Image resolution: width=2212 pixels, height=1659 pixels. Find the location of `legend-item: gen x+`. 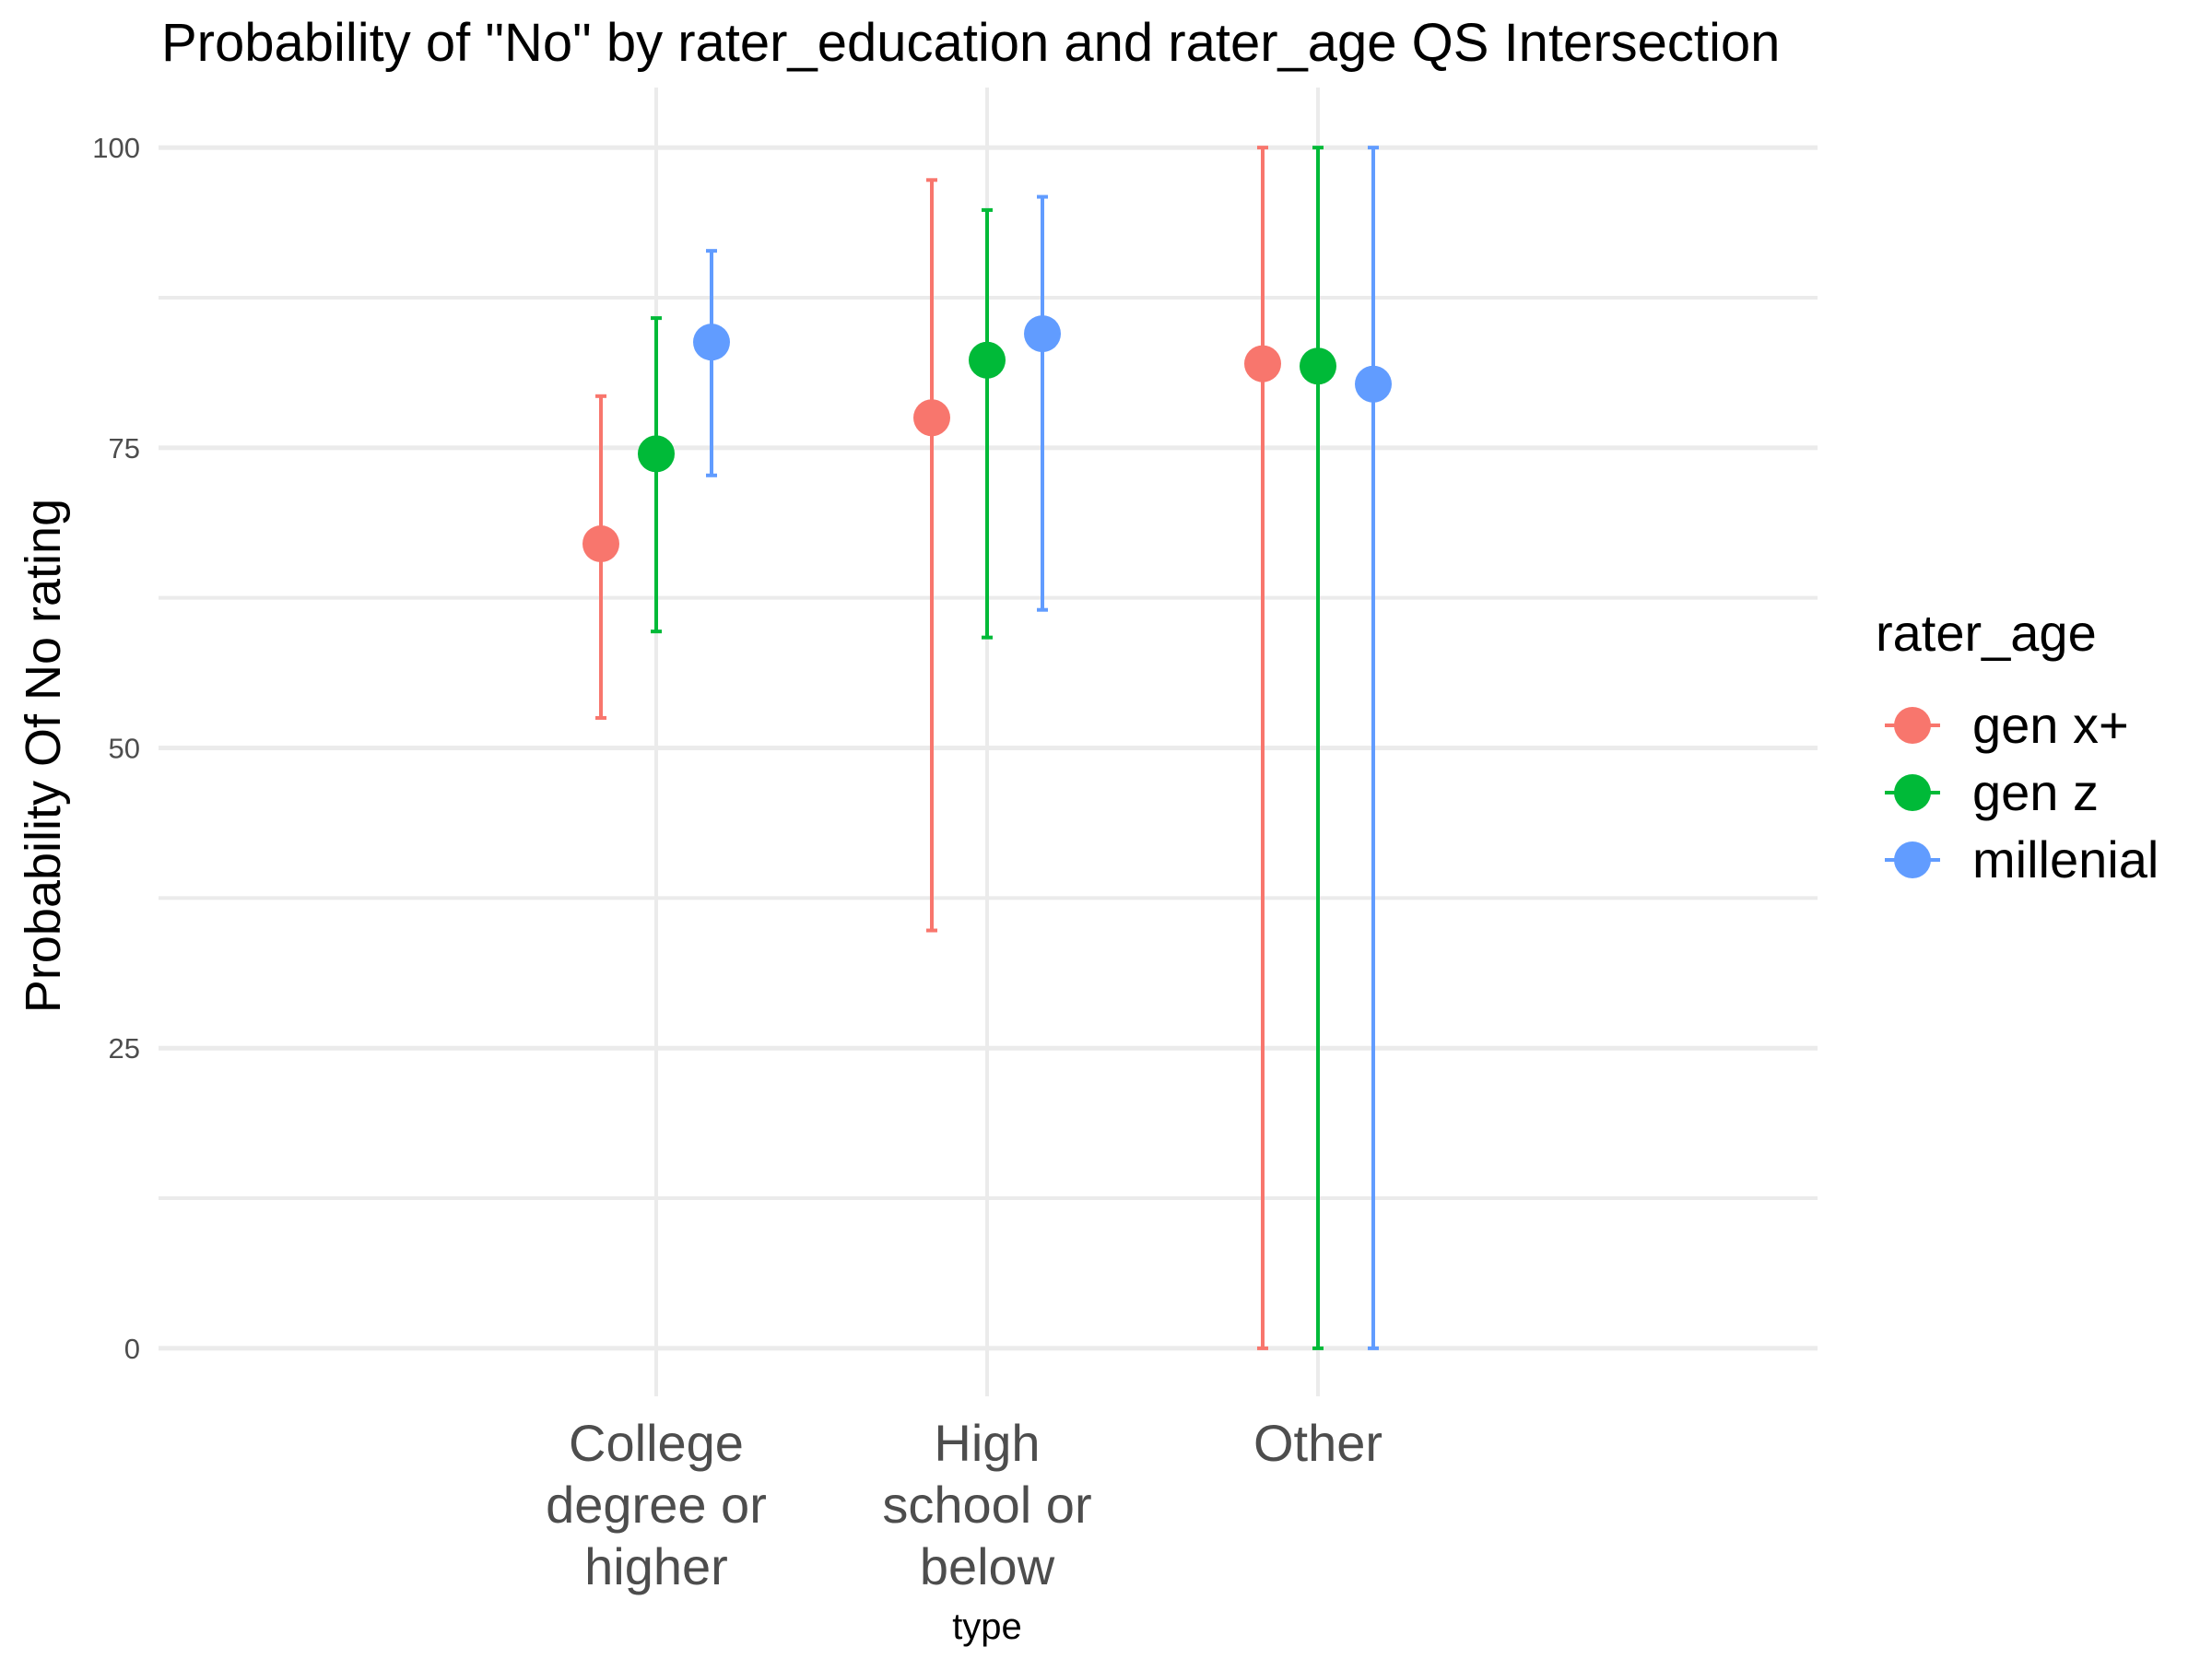

legend-item: gen x+ is located at coordinates (2007, 725).